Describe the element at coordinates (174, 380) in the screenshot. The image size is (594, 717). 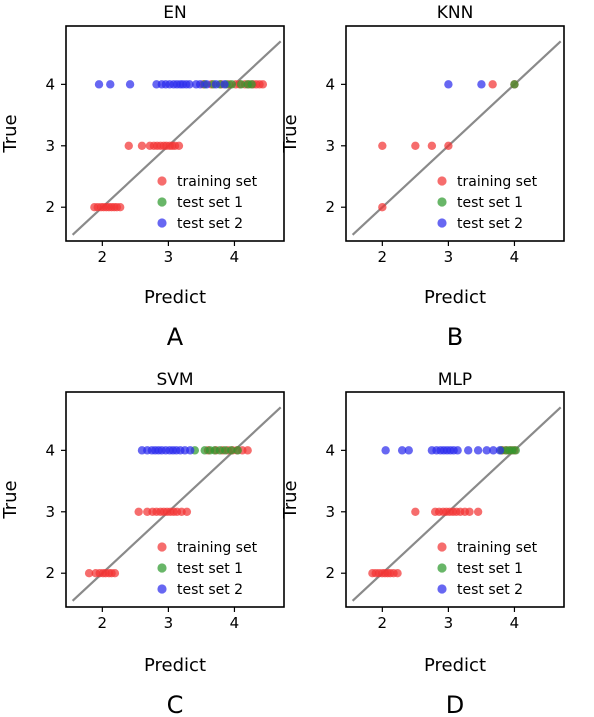
I see `chart-title: SVM` at that location.